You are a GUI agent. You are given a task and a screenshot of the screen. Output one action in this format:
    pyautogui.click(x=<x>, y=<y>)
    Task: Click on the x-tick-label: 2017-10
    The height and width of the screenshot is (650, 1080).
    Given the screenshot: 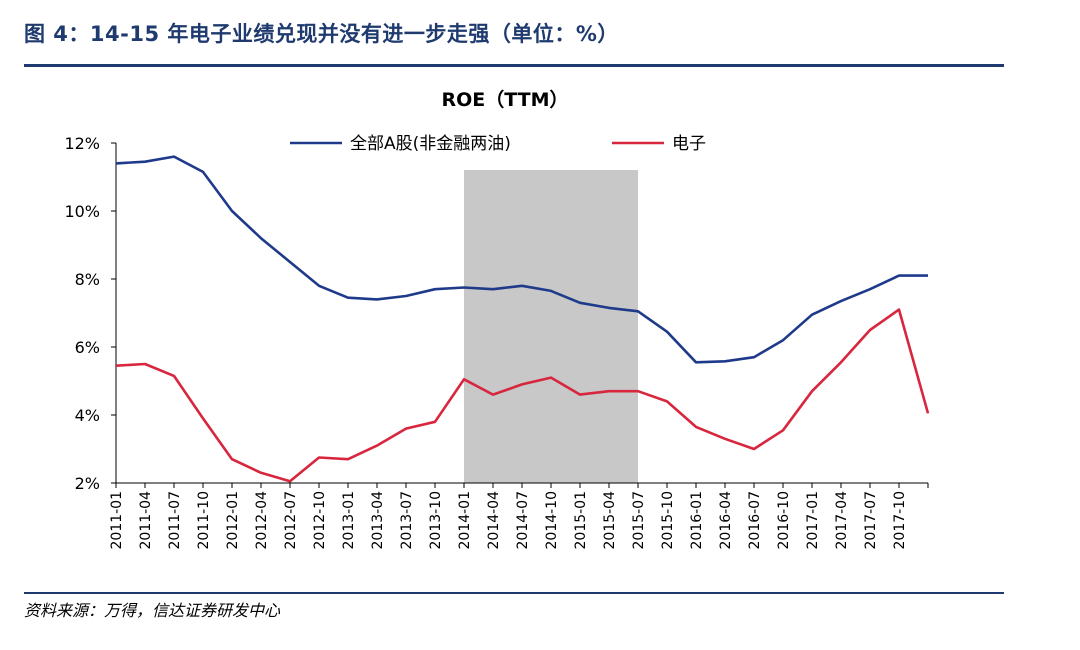 What is the action you would take?
    pyautogui.click(x=900, y=520)
    